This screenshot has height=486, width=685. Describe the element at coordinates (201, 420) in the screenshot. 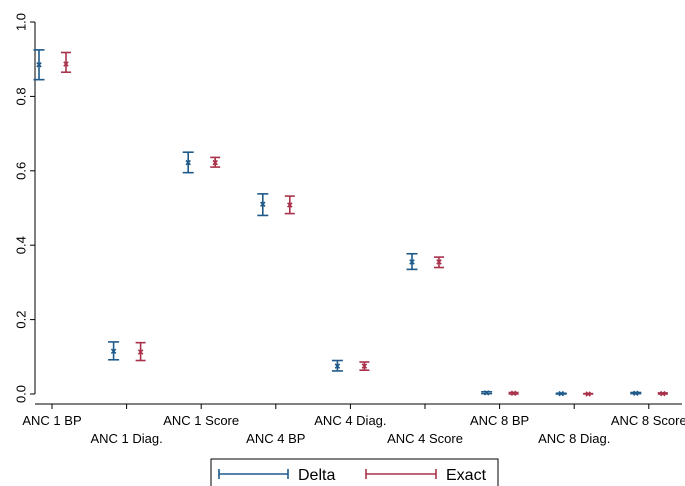

I see `x-tick-label: ANC 1 Score` at that location.